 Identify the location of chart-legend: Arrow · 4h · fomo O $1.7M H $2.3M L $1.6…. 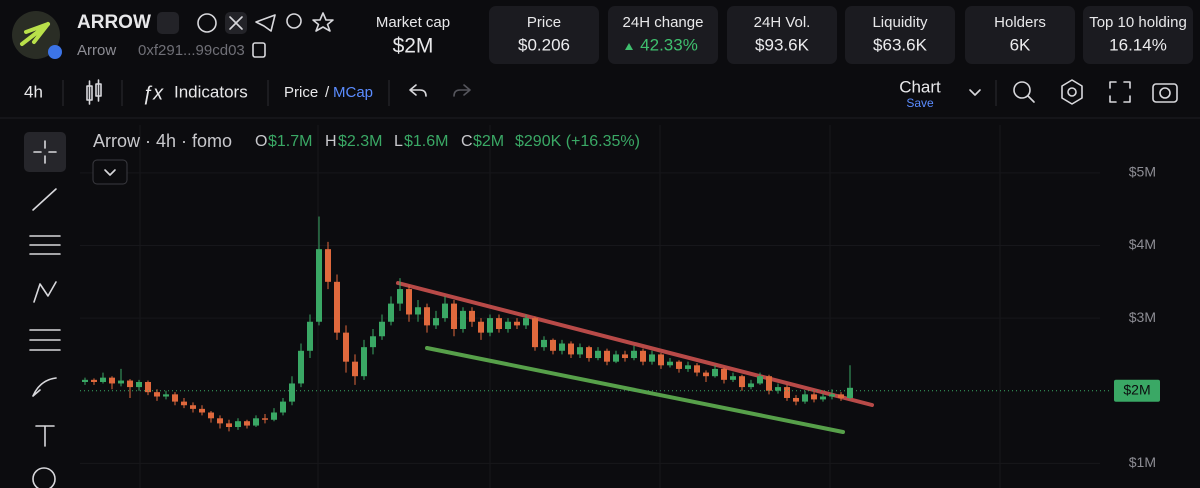
(366, 158).